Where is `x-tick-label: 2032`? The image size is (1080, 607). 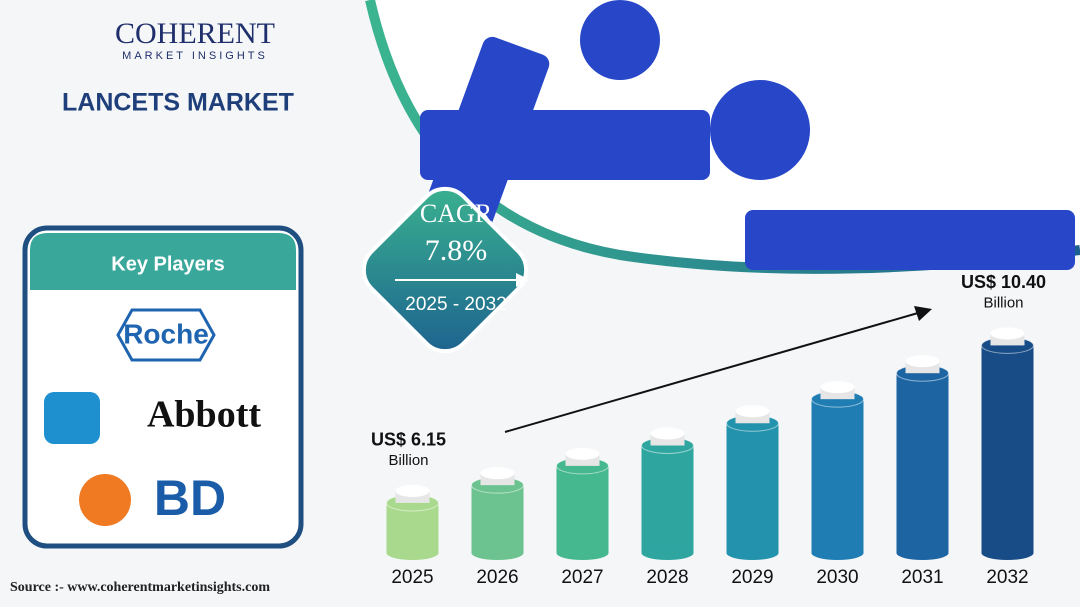 x-tick-label: 2032 is located at coordinates (1007, 577).